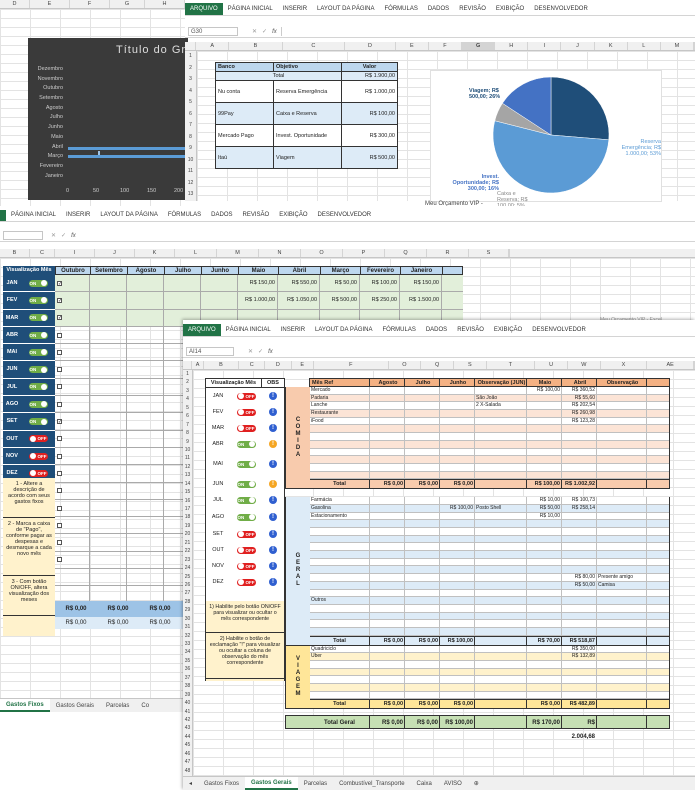 The height and width of the screenshot is (790, 695). What do you see at coordinates (369, 157) in the screenshot?
I see `cell-valor: R$ 500,00` at bounding box center [369, 157].